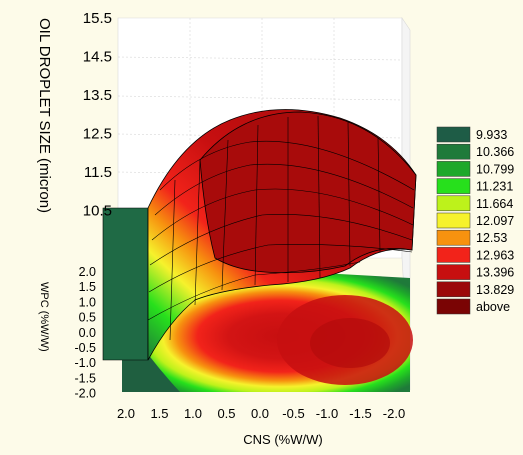  I want to click on x-tick-label: 0.0, so click(260, 413).